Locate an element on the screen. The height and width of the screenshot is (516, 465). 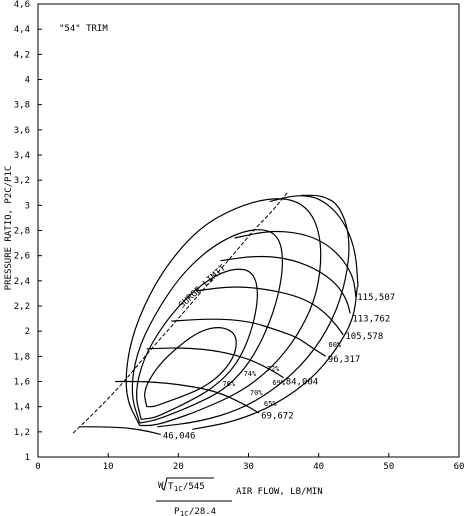
formula-denominator: P is located at coordinates (177, 511).